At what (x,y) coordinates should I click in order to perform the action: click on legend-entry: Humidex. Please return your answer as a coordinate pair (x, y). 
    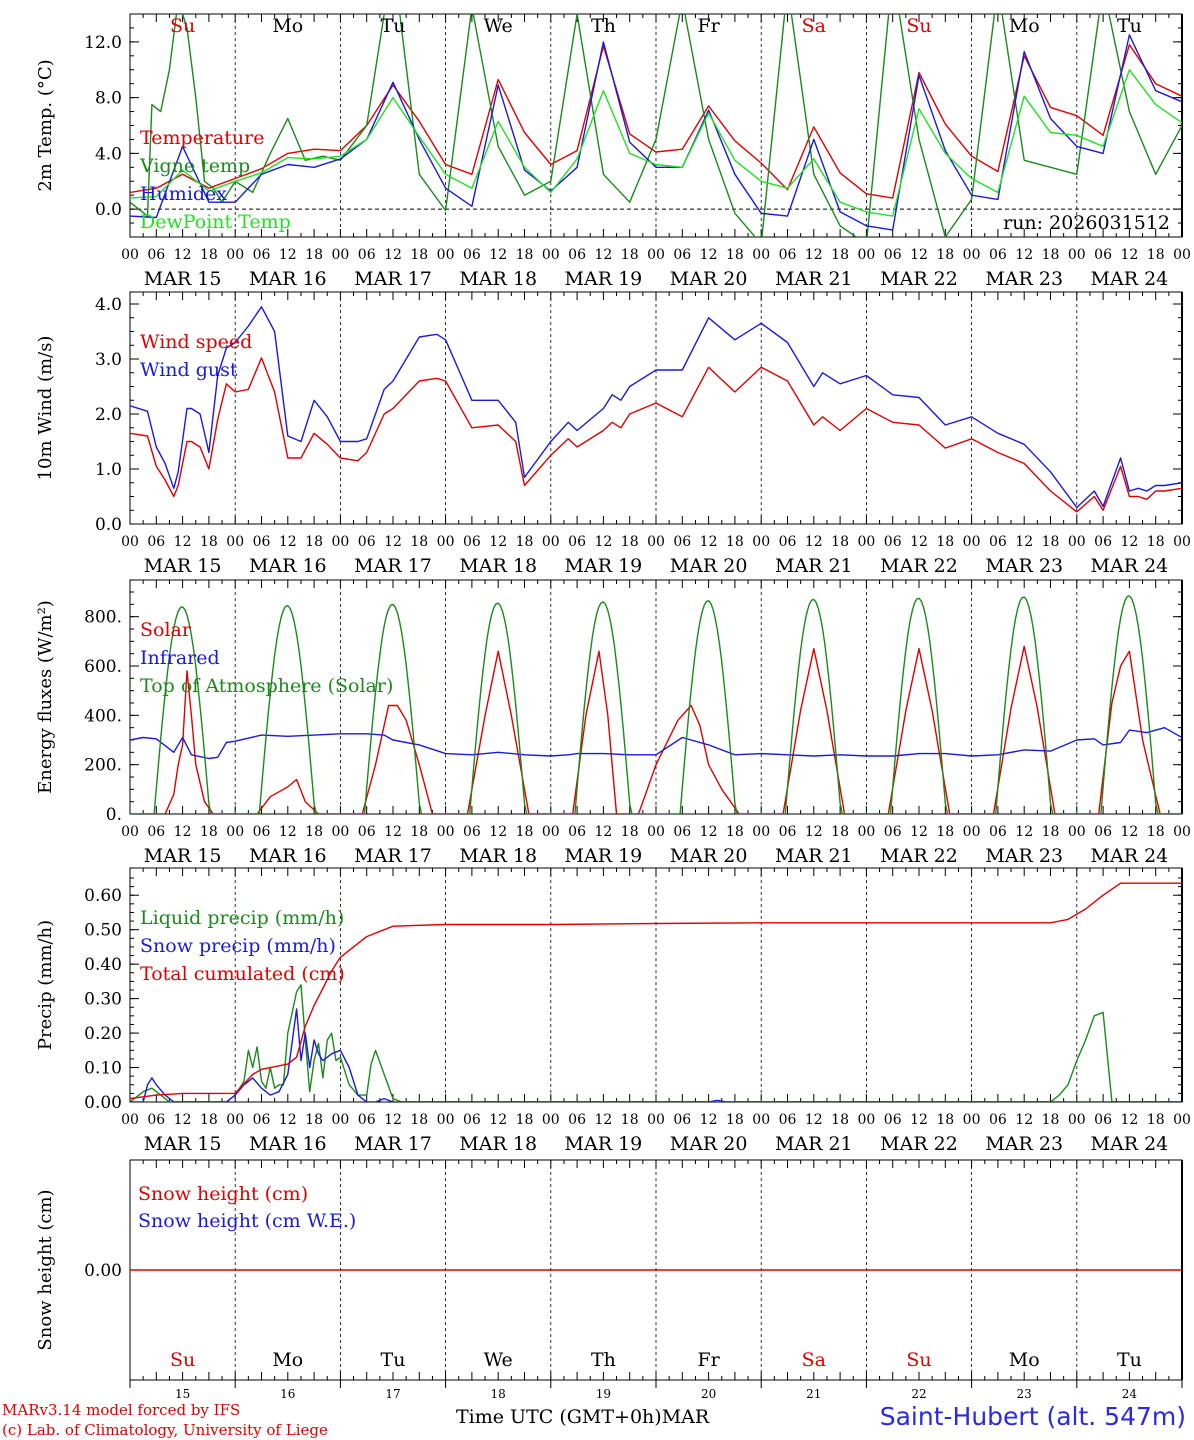
    Looking at the image, I should click on (183, 194).